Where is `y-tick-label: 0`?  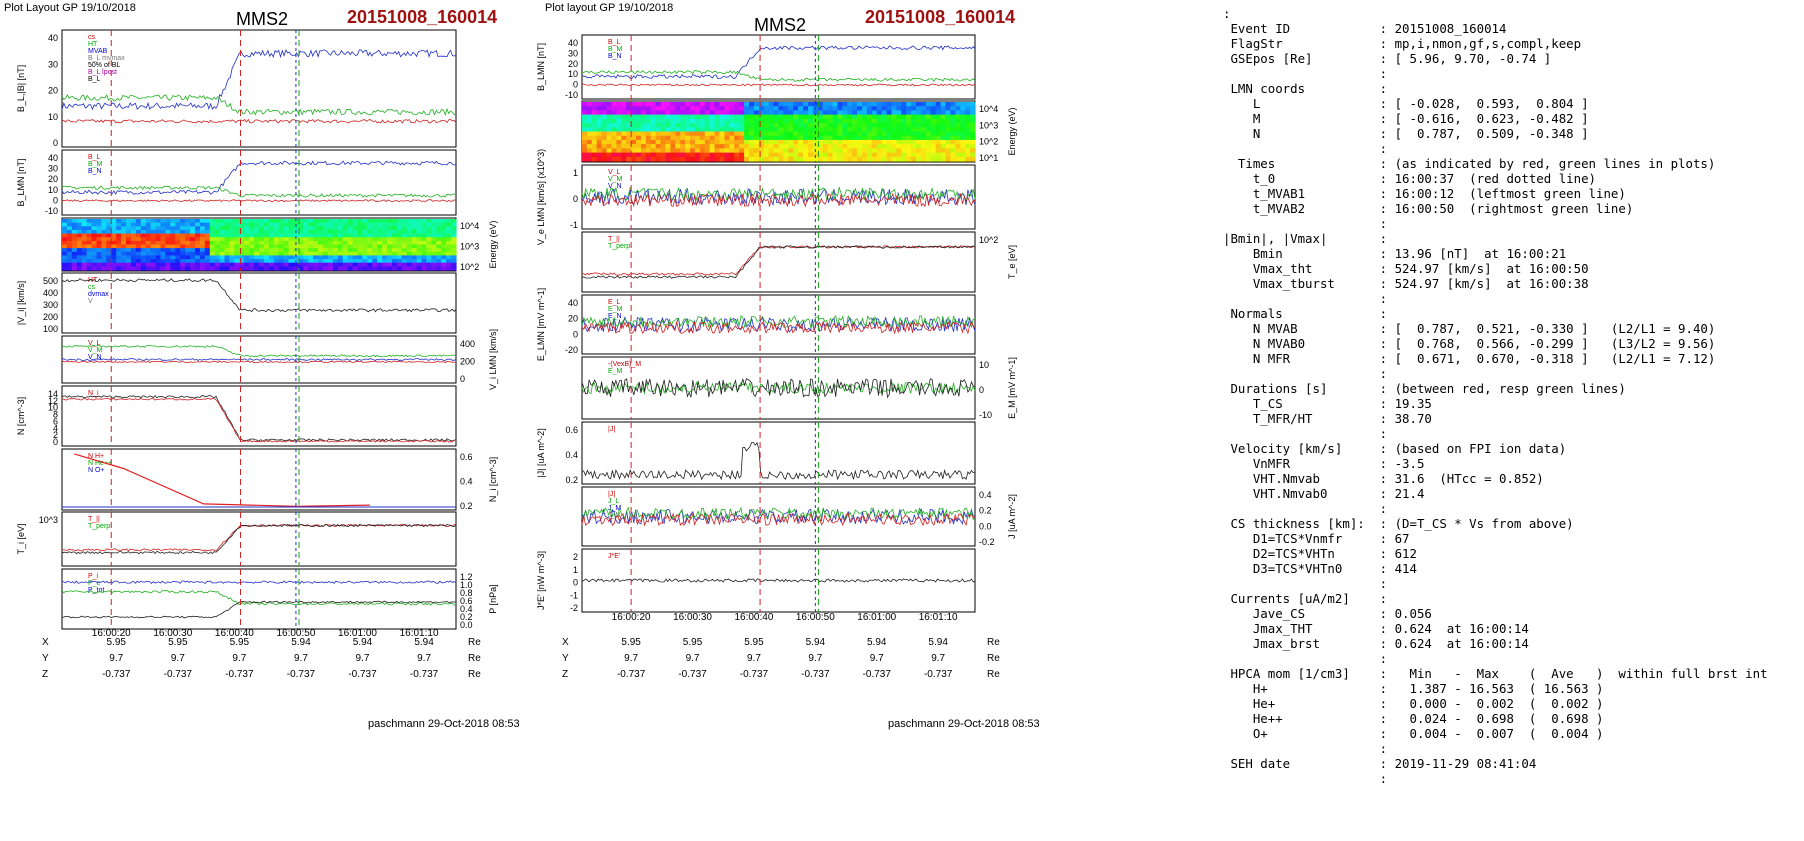
y-tick-label: 0 is located at coordinates (575, 583).